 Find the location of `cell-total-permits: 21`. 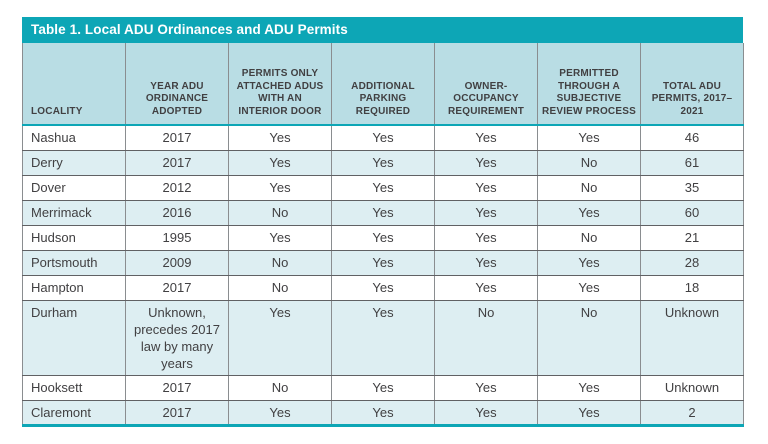

cell-total-permits: 21 is located at coordinates (692, 237).